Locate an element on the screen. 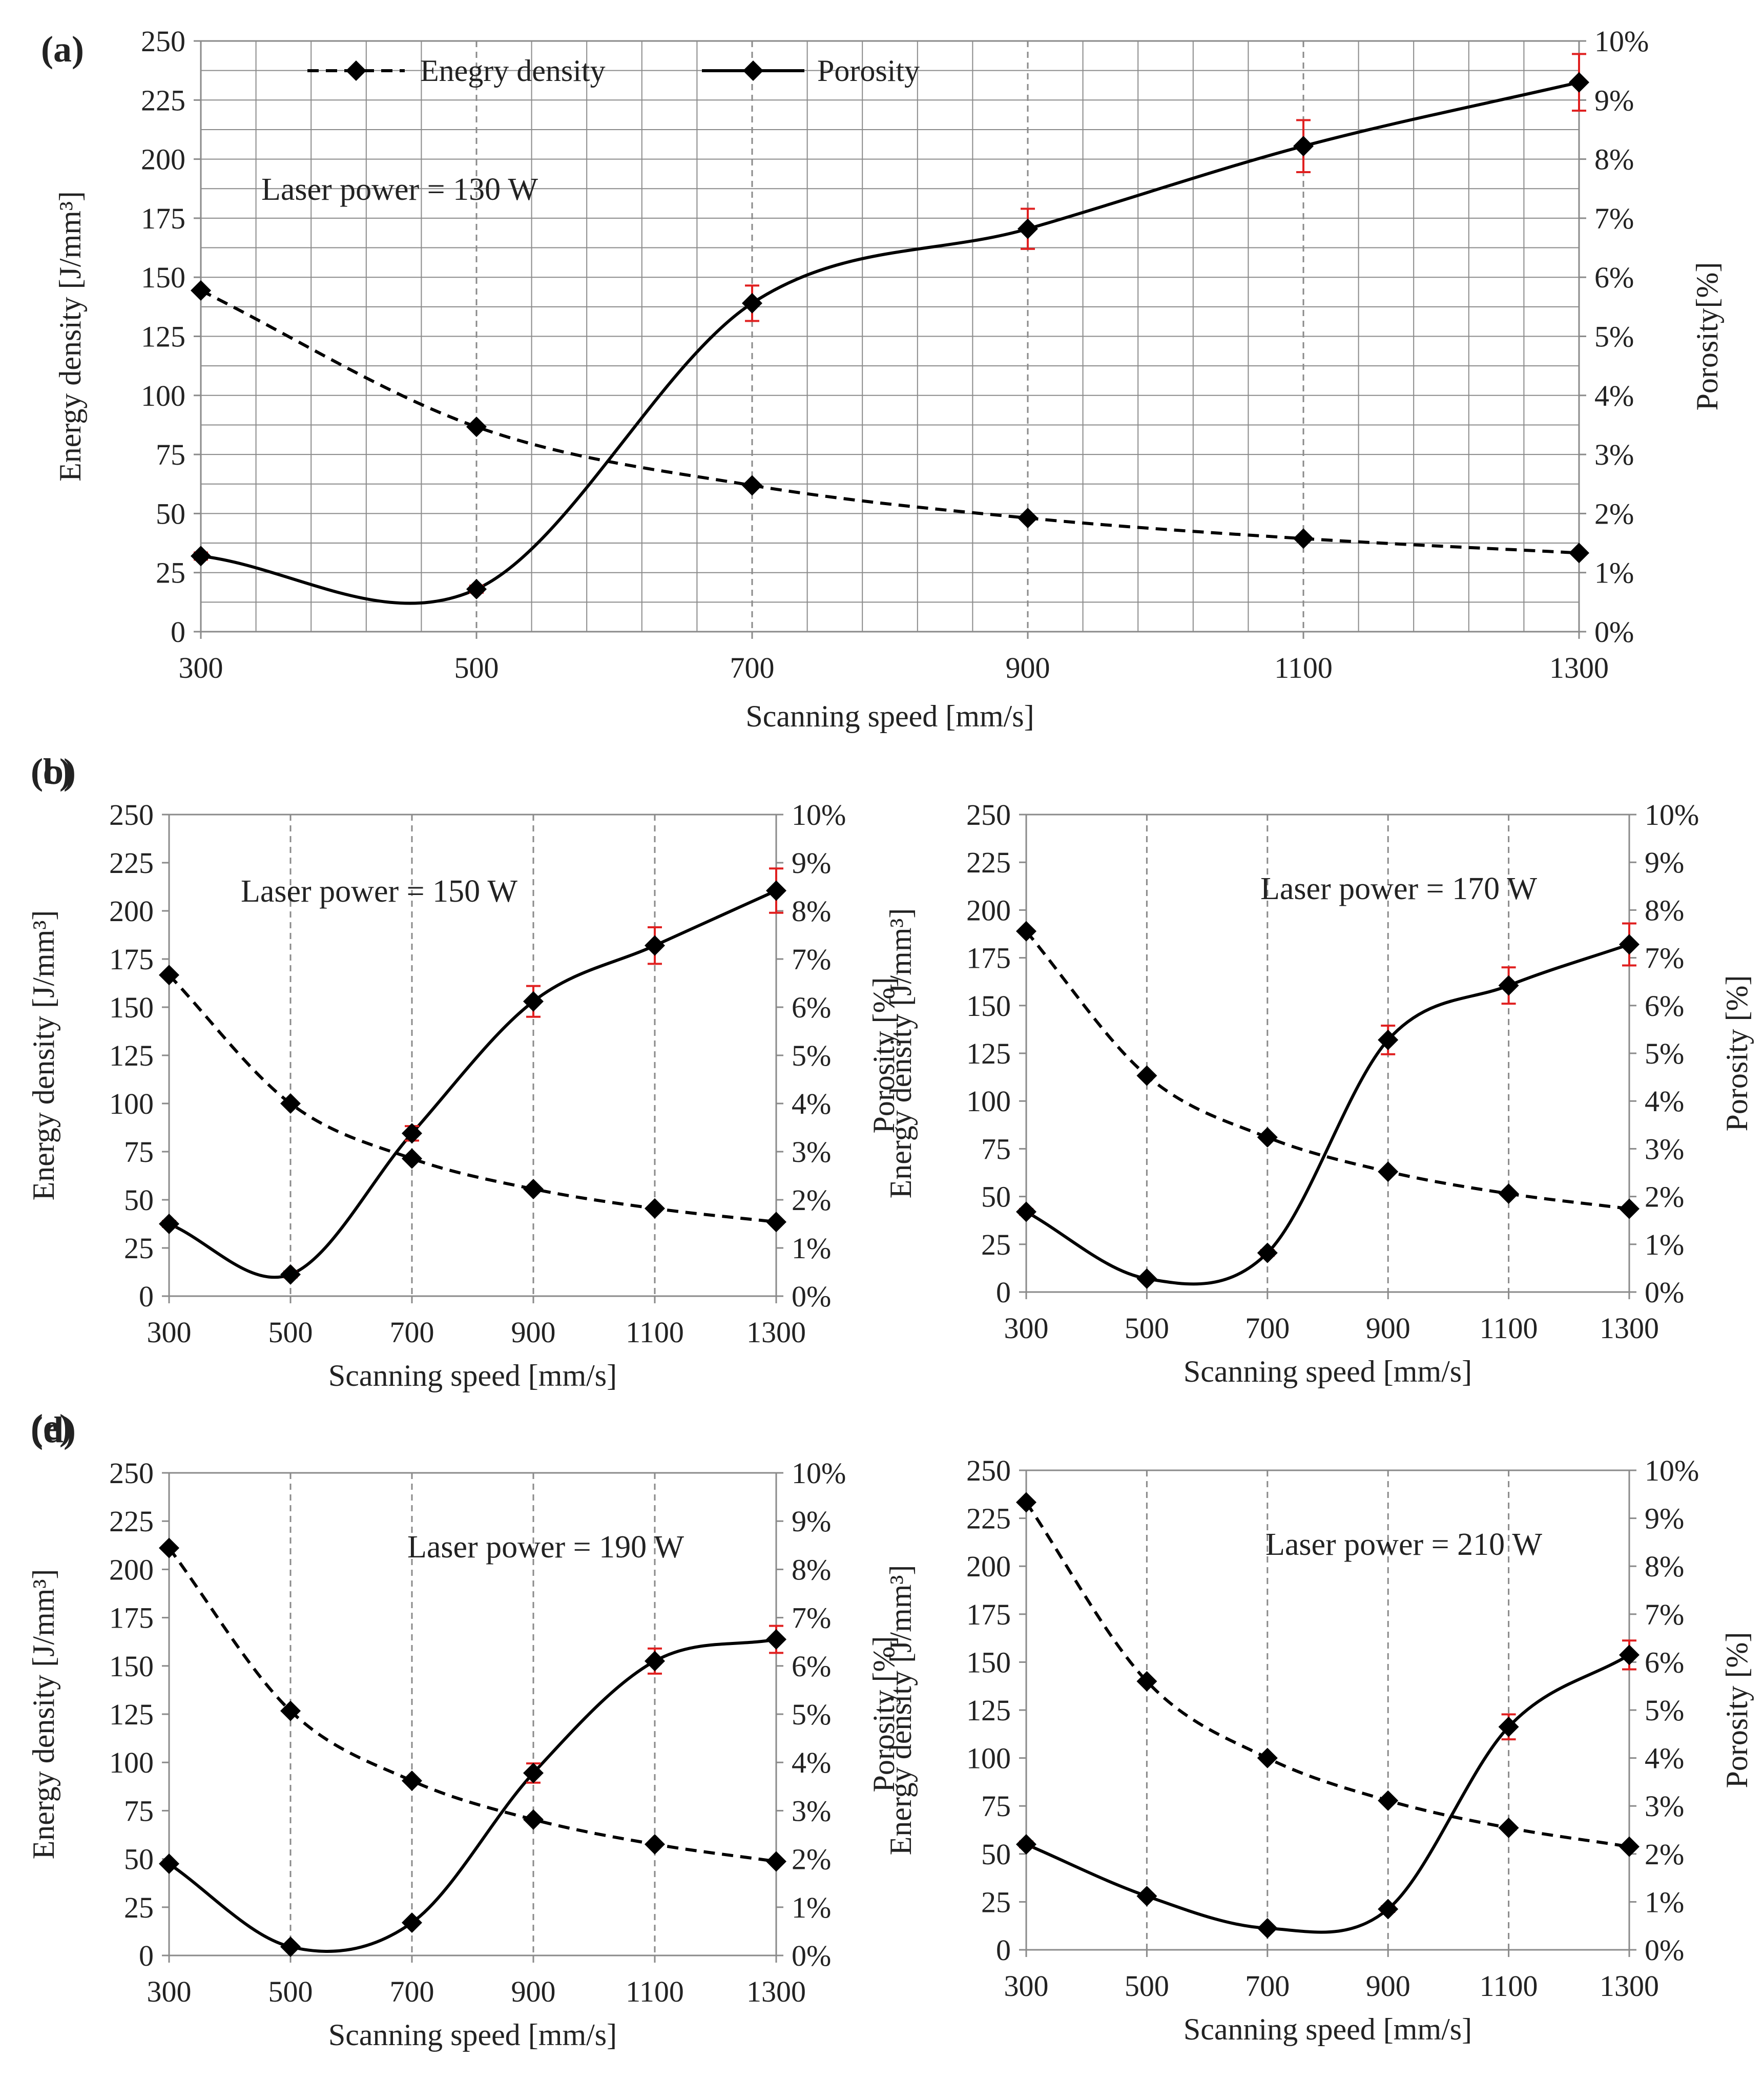 The height and width of the screenshot is (2082, 1764). y-left-tick-label: 150 is located at coordinates (131, 1666).